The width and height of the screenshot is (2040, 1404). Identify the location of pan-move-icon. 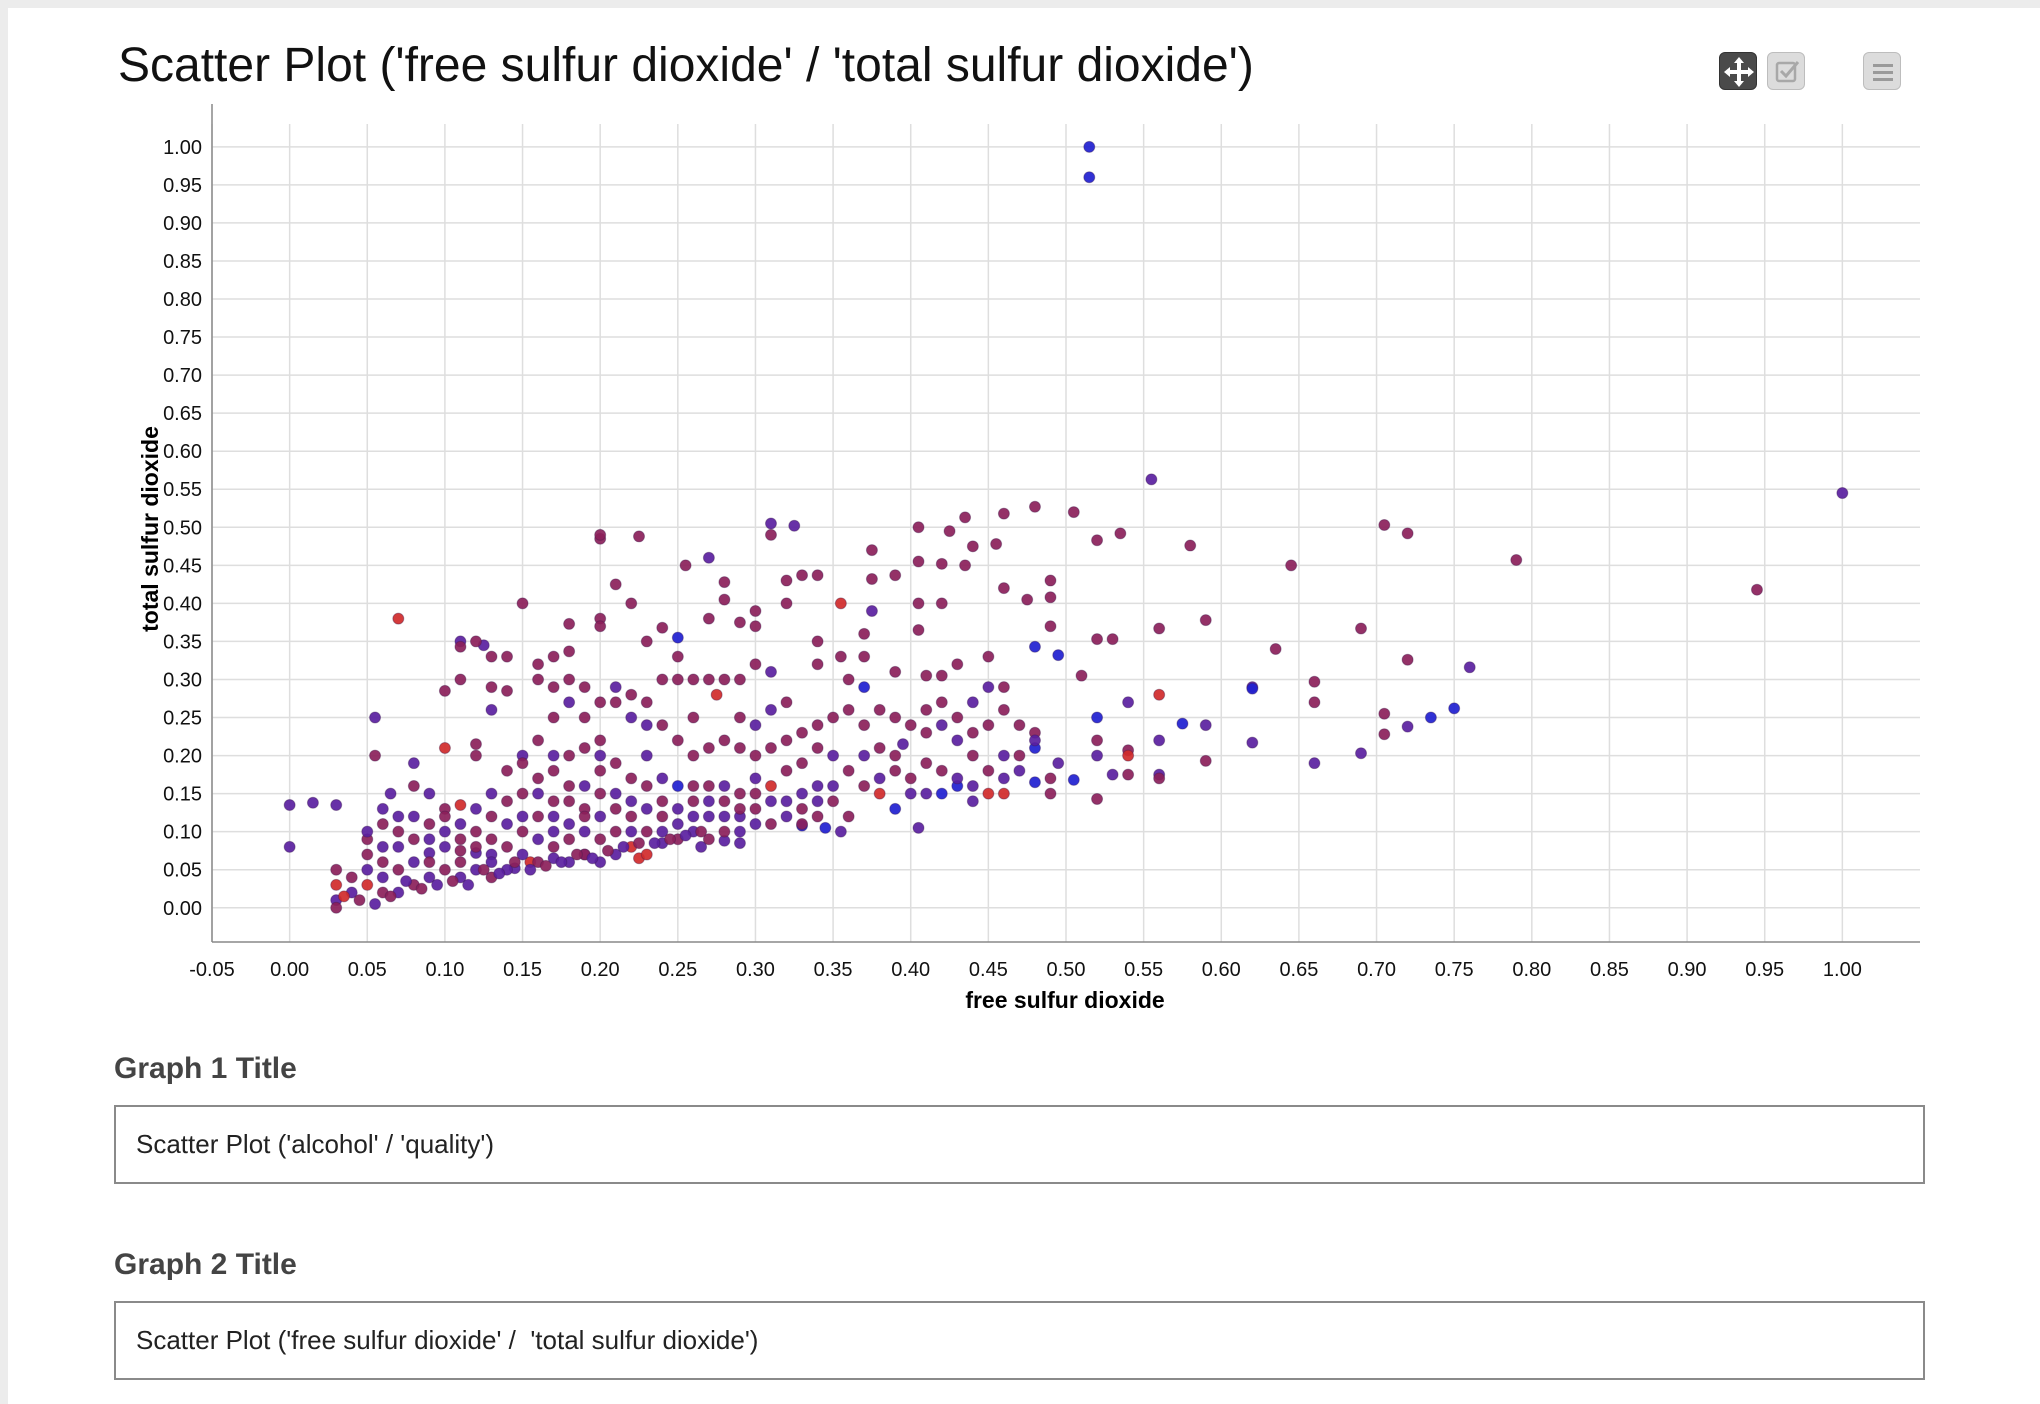
(1739, 72).